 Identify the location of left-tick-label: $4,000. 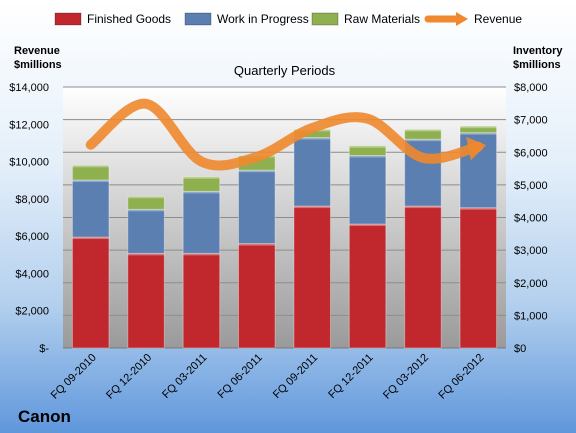
(32, 274).